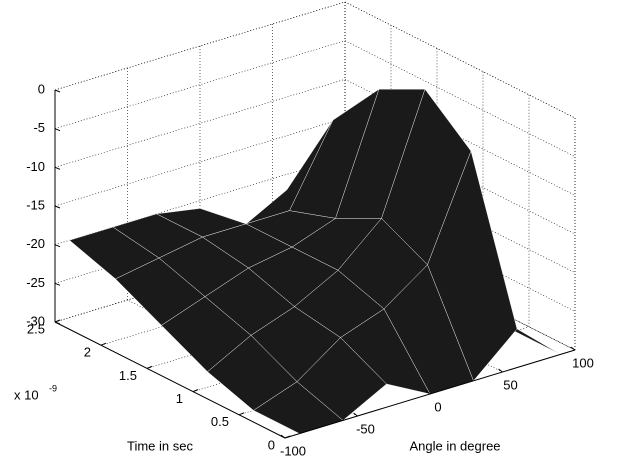 The width and height of the screenshot is (620, 458). What do you see at coordinates (128, 375) in the screenshot?
I see `y-tick-label: 1.5` at bounding box center [128, 375].